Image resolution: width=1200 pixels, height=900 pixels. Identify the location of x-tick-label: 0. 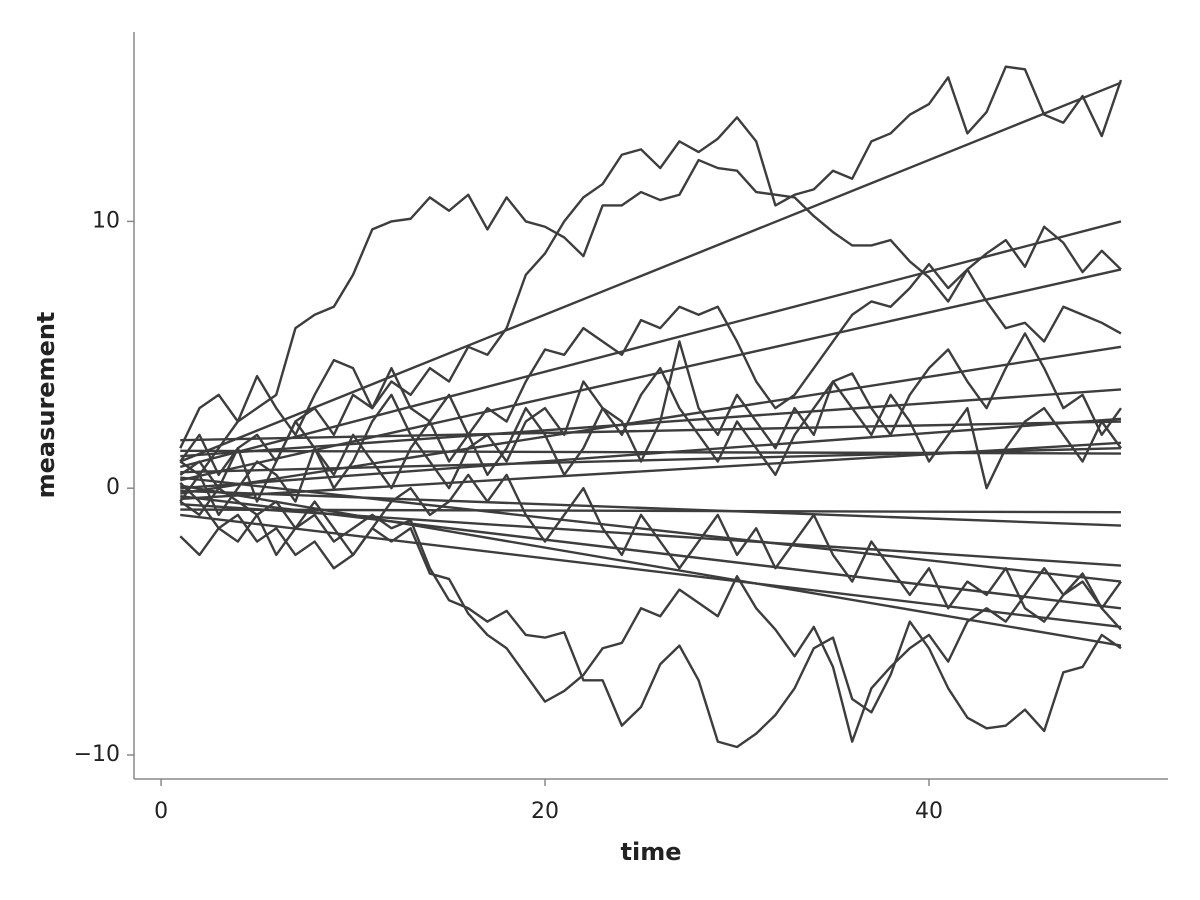
(161, 811).